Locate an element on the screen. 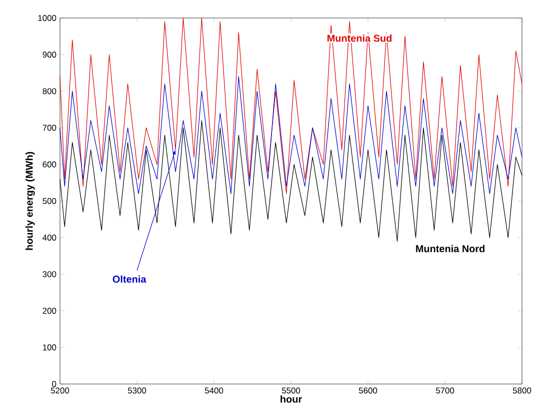 The image size is (536, 418). y-tick-label: 100 is located at coordinates (49, 347).